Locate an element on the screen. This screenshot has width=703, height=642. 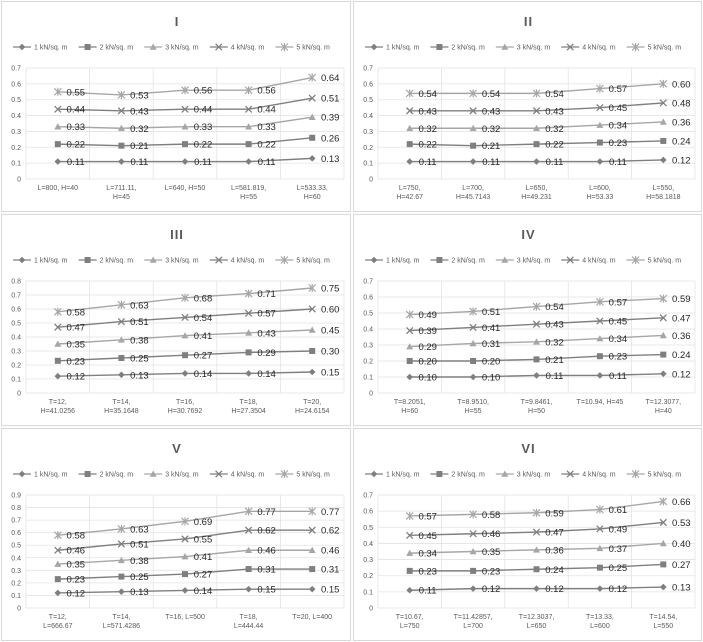
data-label: 0.54 is located at coordinates (554, 94).